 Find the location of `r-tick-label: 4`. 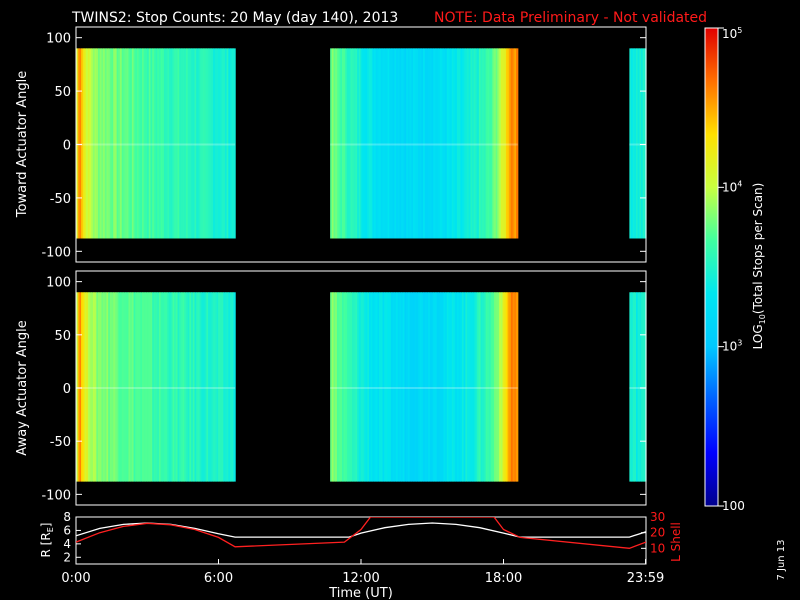

r-tick-label: 4 is located at coordinates (67, 544).